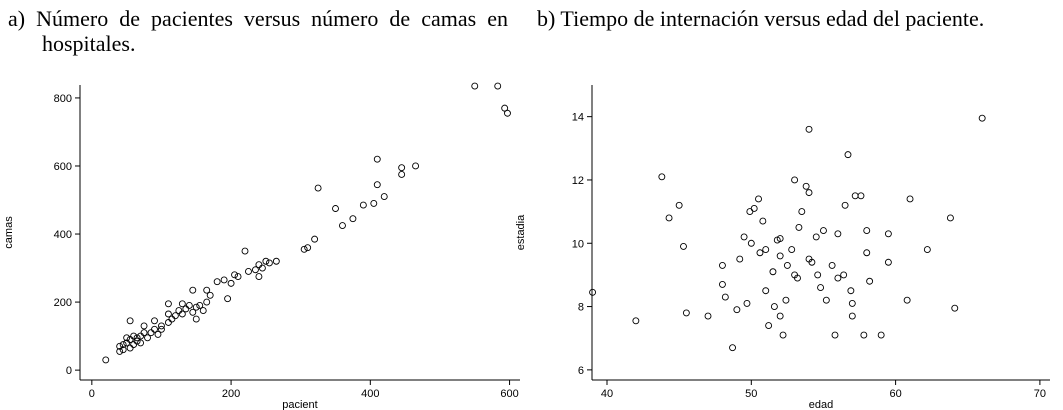  What do you see at coordinates (607, 394) in the screenshot?
I see `x-tick-label: 40` at bounding box center [607, 394].